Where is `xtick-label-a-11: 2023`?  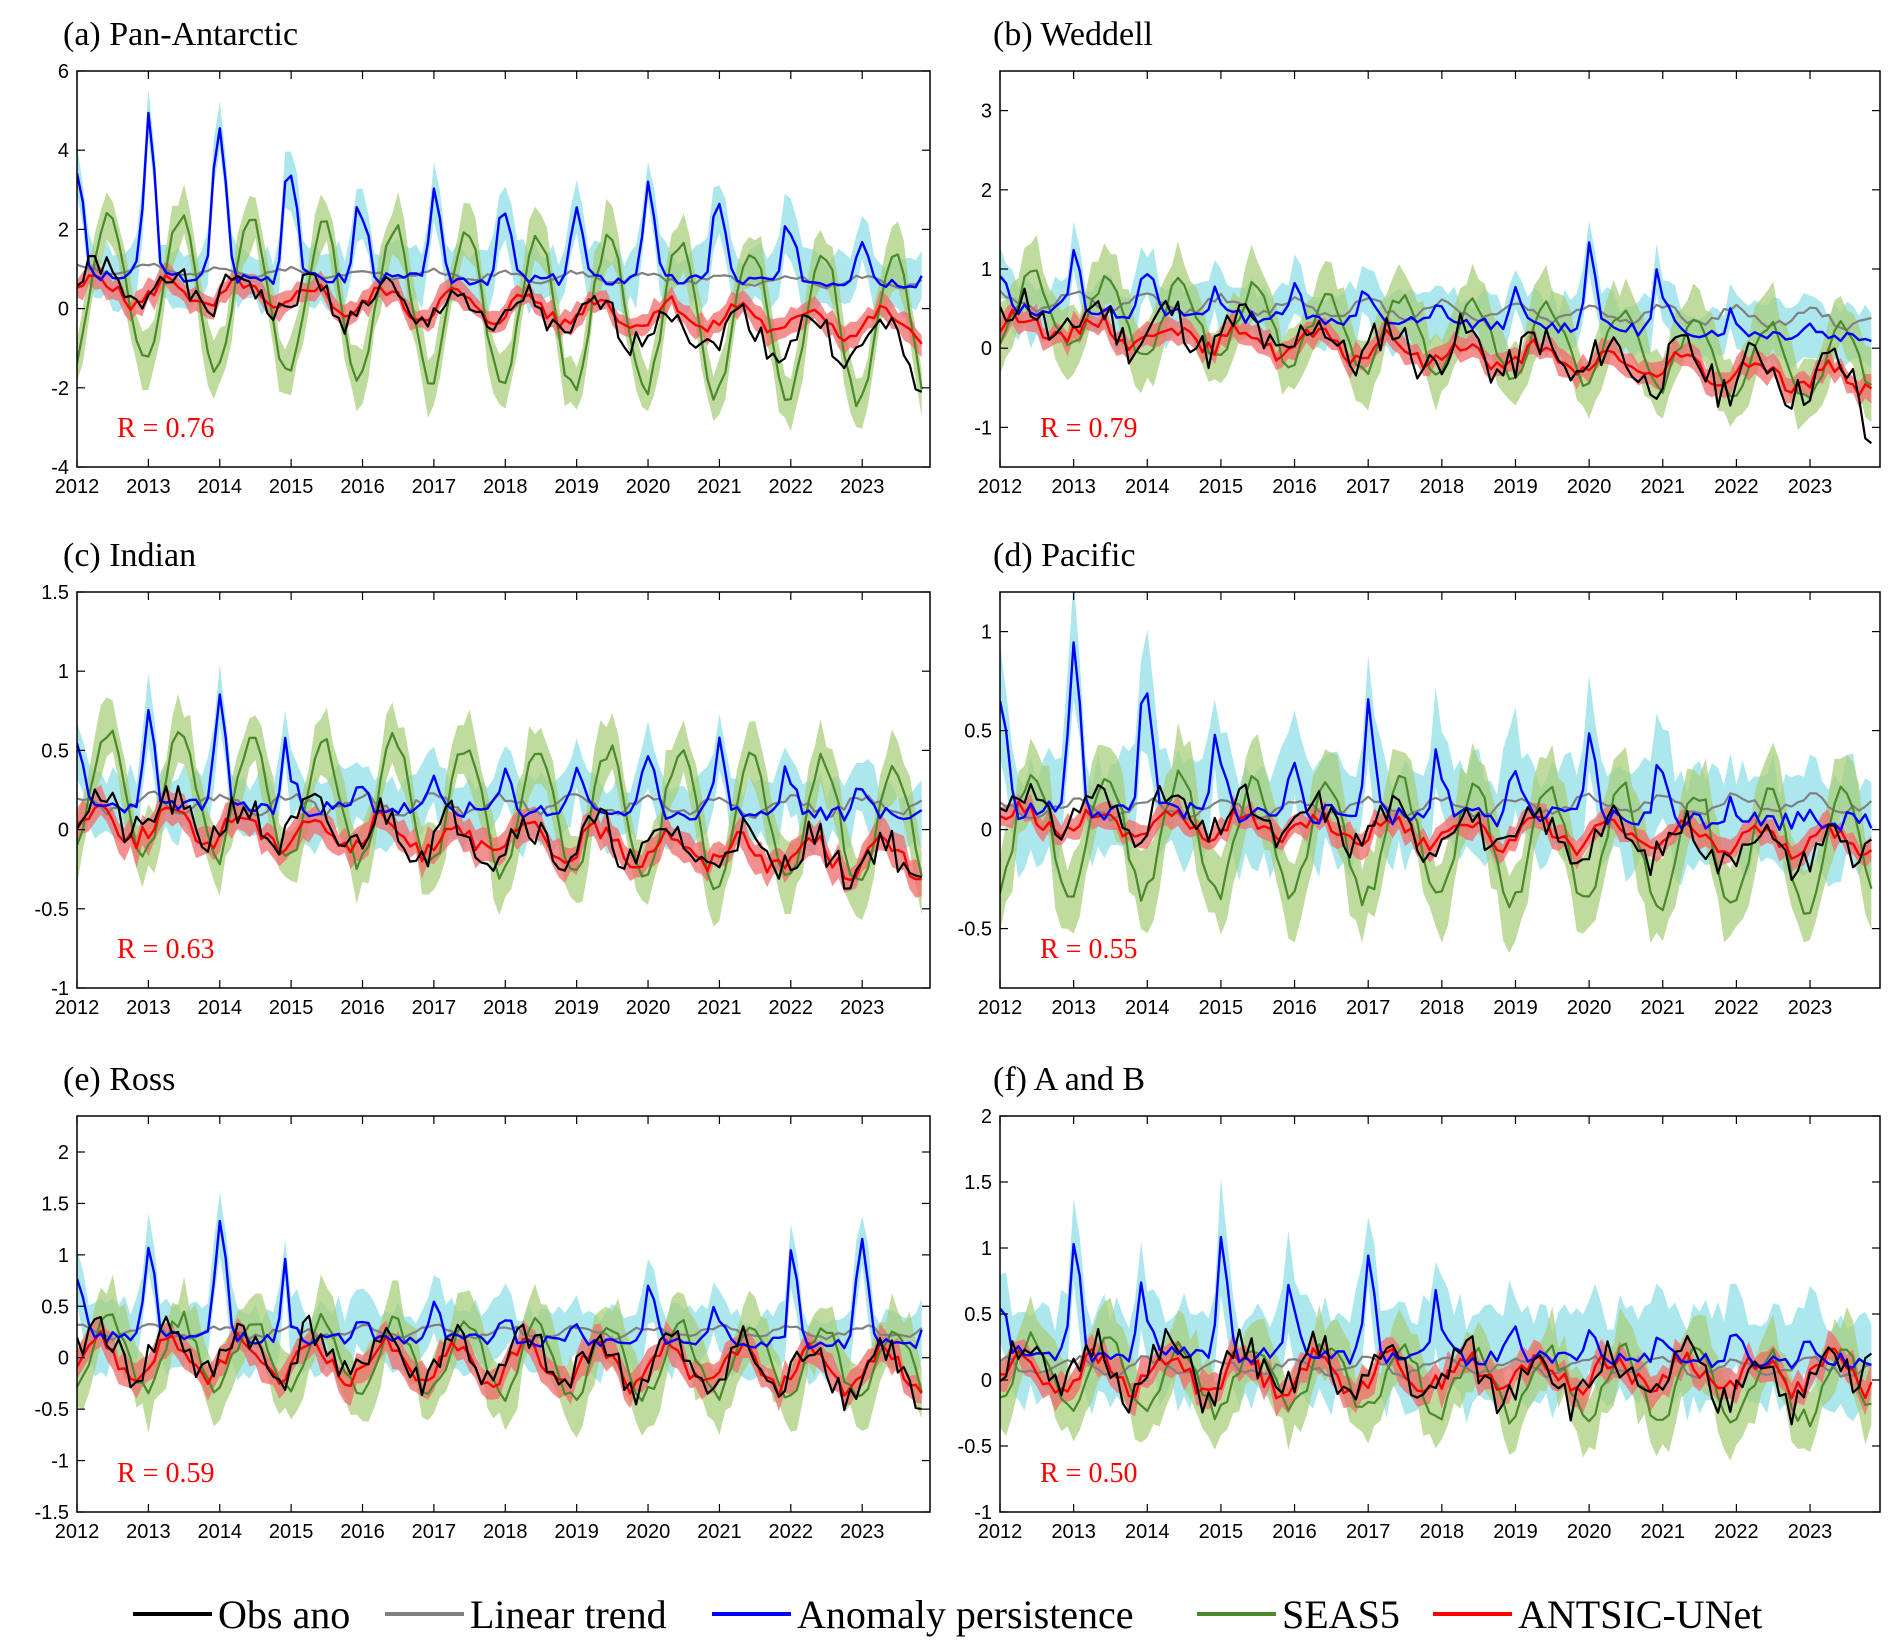
xtick-label-a-11: 2023 is located at coordinates (862, 487).